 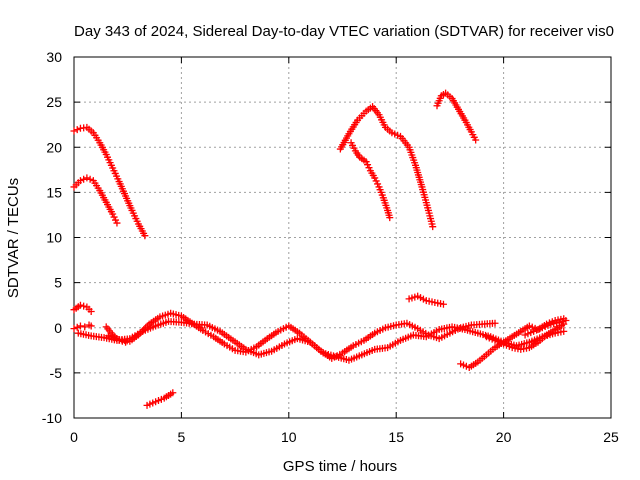 What do you see at coordinates (74, 437) in the screenshot?
I see `x-tick-label: 0` at bounding box center [74, 437].